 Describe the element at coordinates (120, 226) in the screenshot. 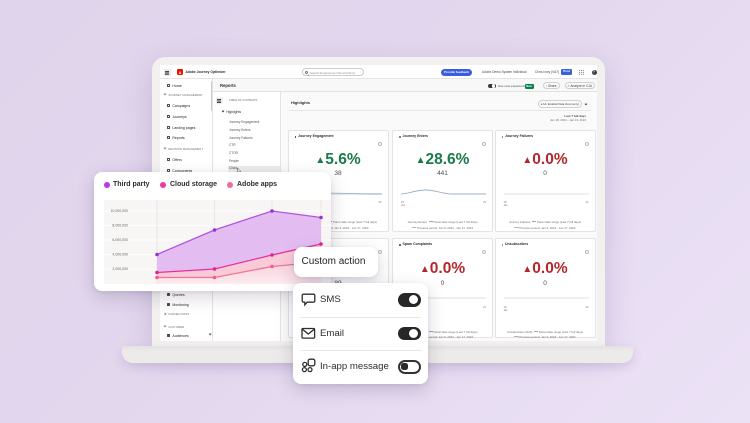

I see `svg-text: 8,000,000` at that location.